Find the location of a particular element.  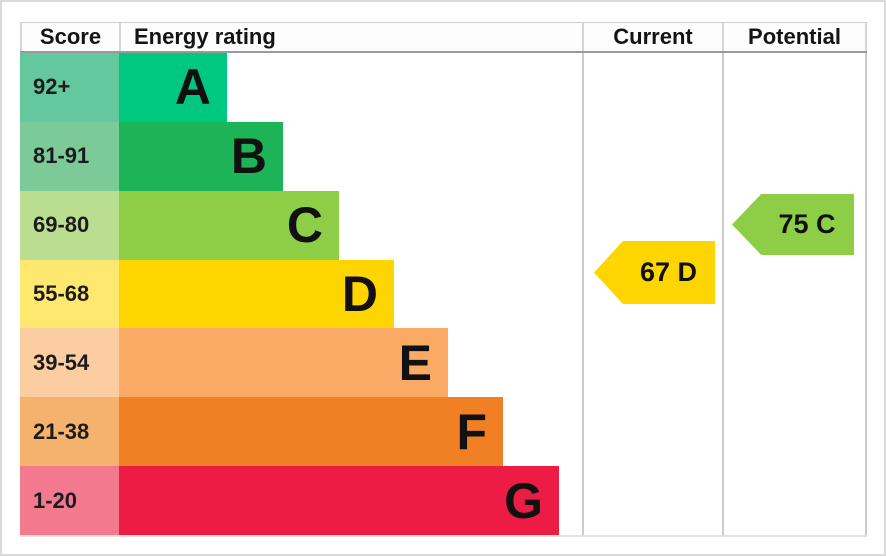

band-row-f: 21-38 F is located at coordinates (443, 432).